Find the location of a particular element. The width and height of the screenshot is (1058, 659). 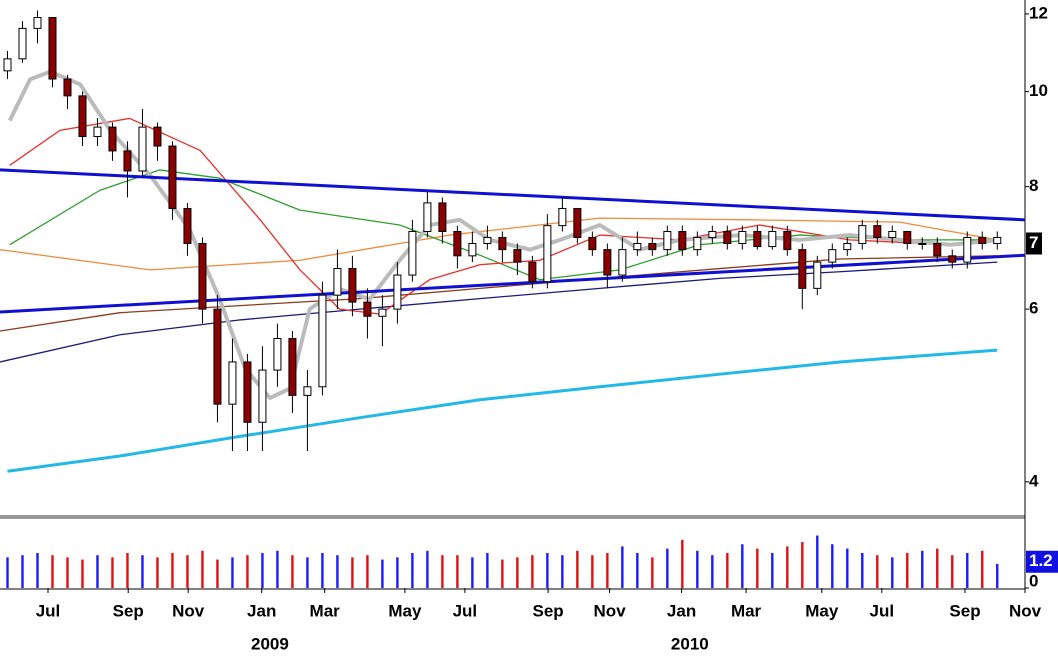

y-tick-label: 8 is located at coordinates (1033, 185).